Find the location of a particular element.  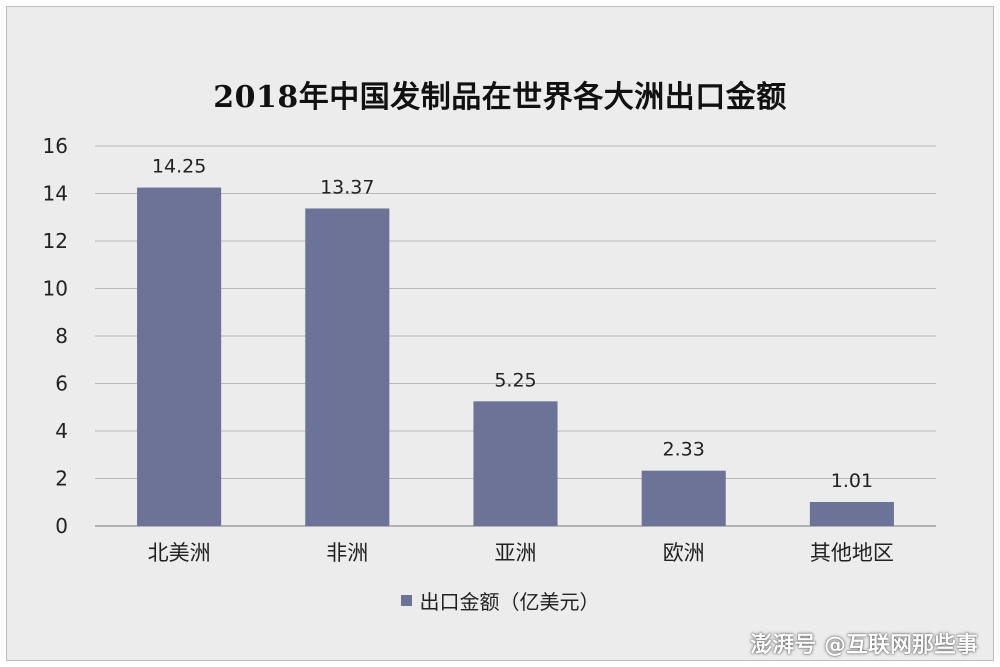

data-label: 14.25 is located at coordinates (179, 167).